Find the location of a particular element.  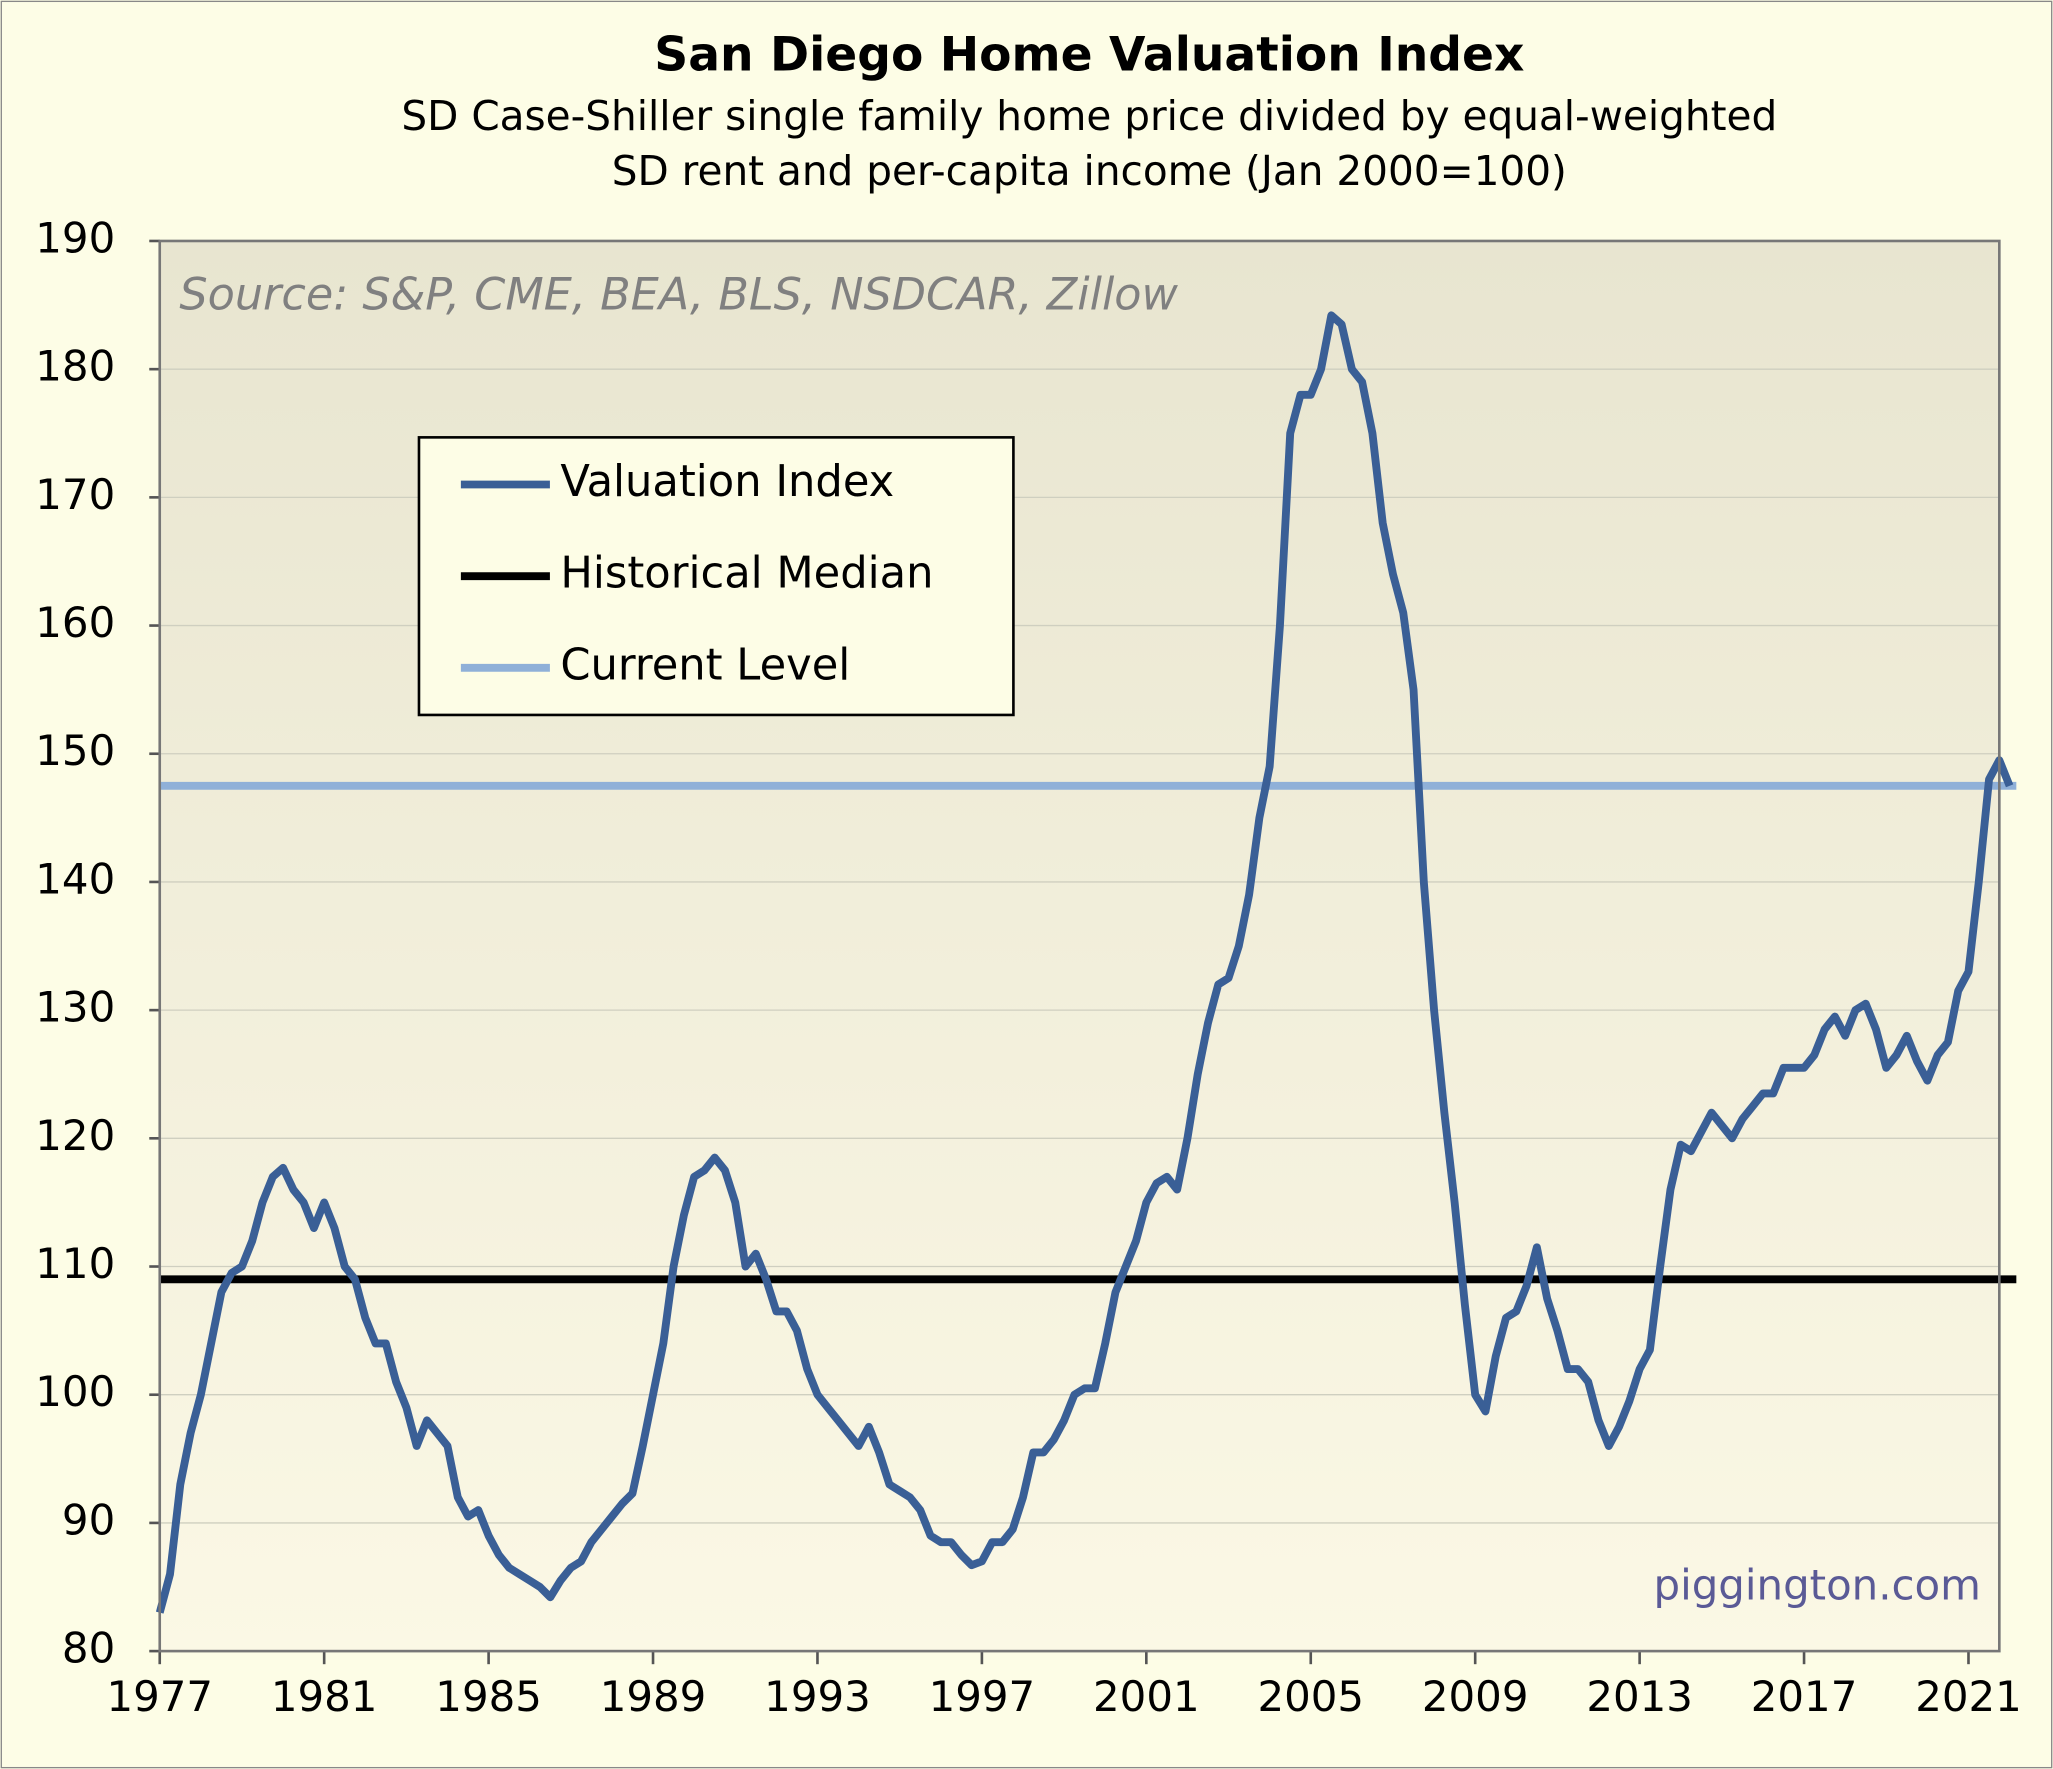

legend-label: Valuation Index is located at coordinates (727, 482).